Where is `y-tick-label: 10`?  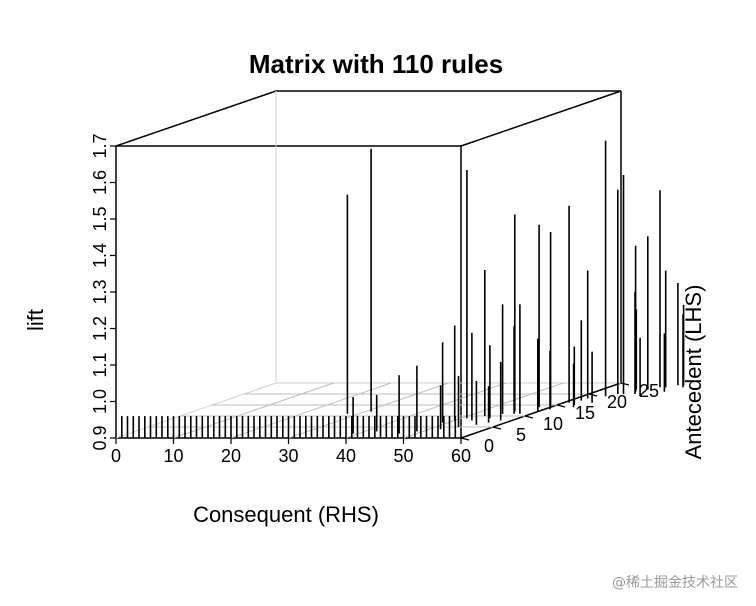
y-tick-label: 10 is located at coordinates (553, 424).